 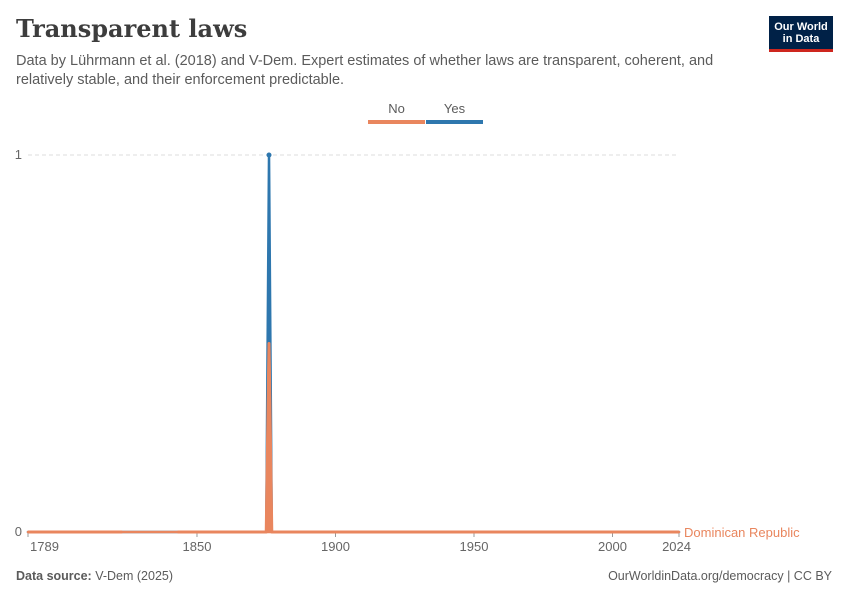 I want to click on data-source: Data source: V-Dem (2025), so click(x=94, y=576).